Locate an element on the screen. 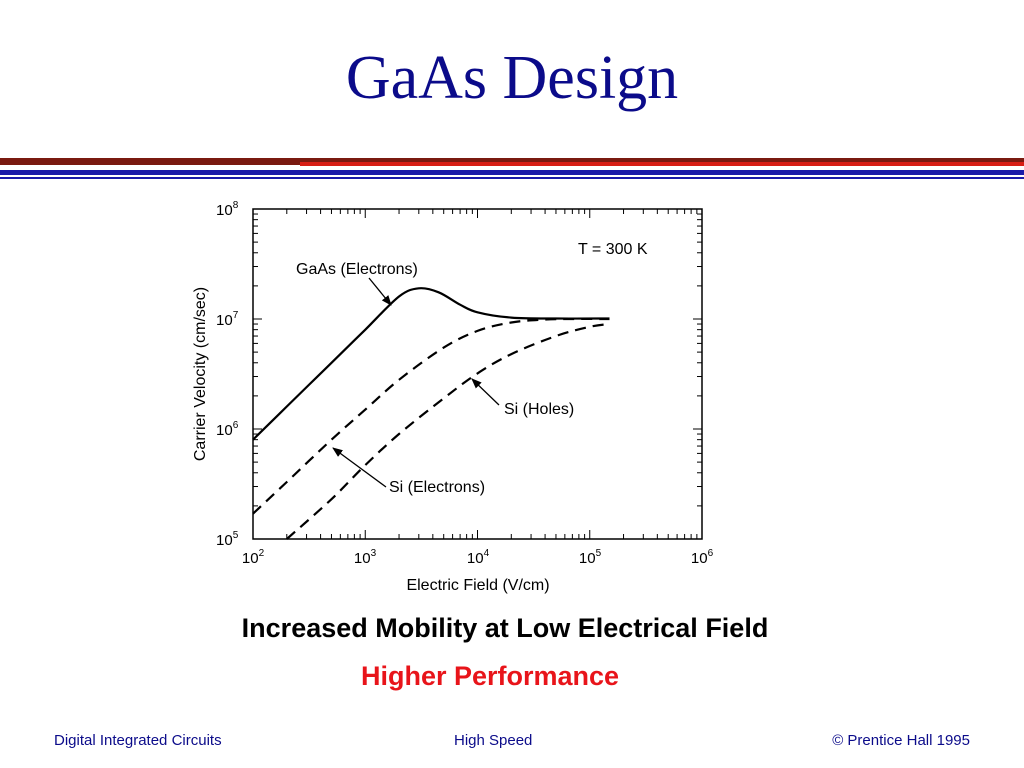 This screenshot has width=1024, height=768. y-axis-label: Carrier Velocity (cm/sec) is located at coordinates (200, 374).